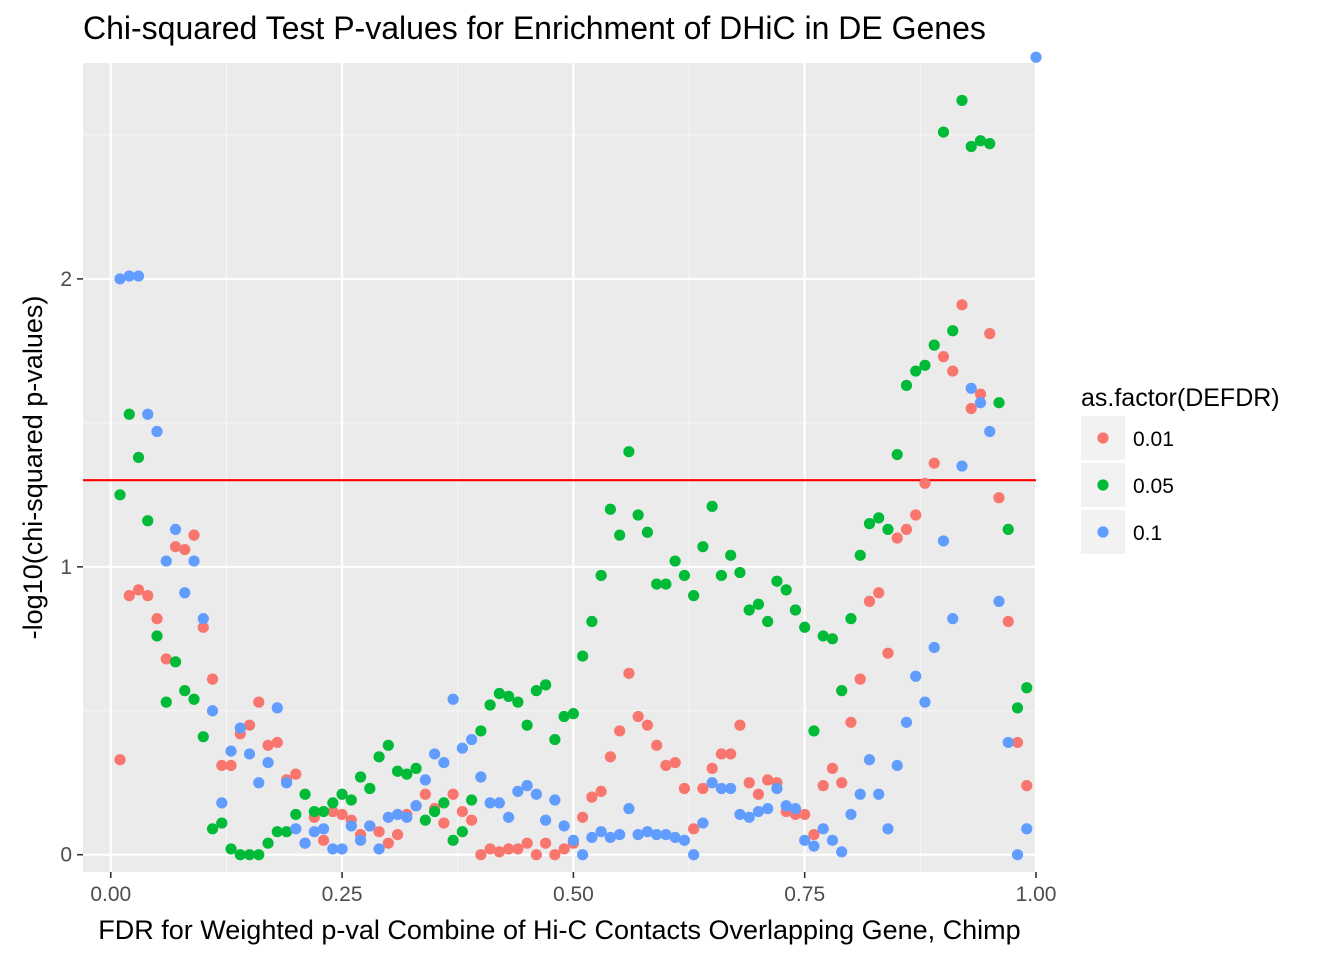 Image resolution: width=1344 pixels, height=960 pixels. What do you see at coordinates (33, 468) in the screenshot?
I see `y-axis-title: -log10(chi-squared p-values)` at bounding box center [33, 468].